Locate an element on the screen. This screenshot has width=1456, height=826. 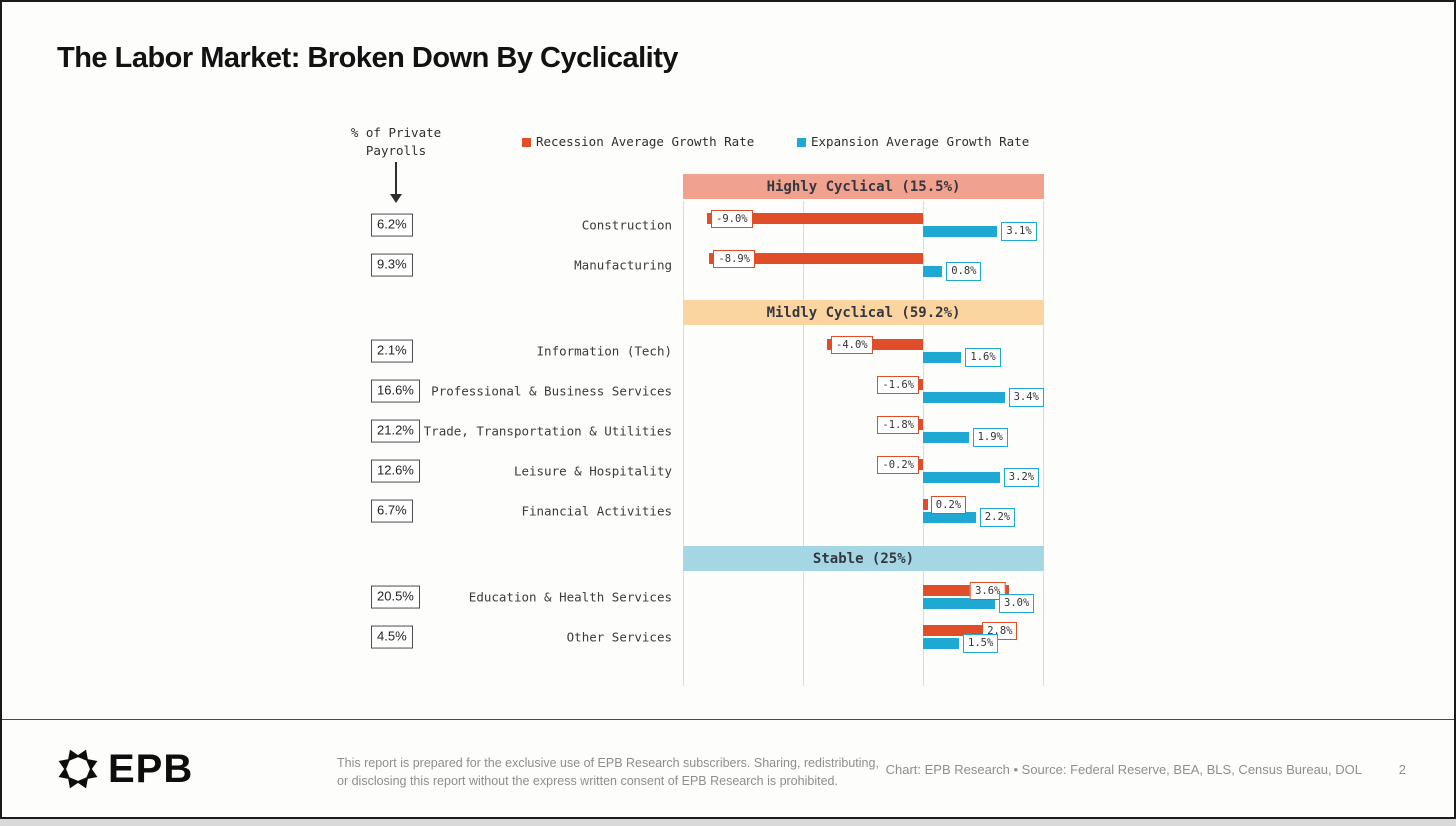
plot-cell: -1.6% 3.4% is located at coordinates (863, 391).